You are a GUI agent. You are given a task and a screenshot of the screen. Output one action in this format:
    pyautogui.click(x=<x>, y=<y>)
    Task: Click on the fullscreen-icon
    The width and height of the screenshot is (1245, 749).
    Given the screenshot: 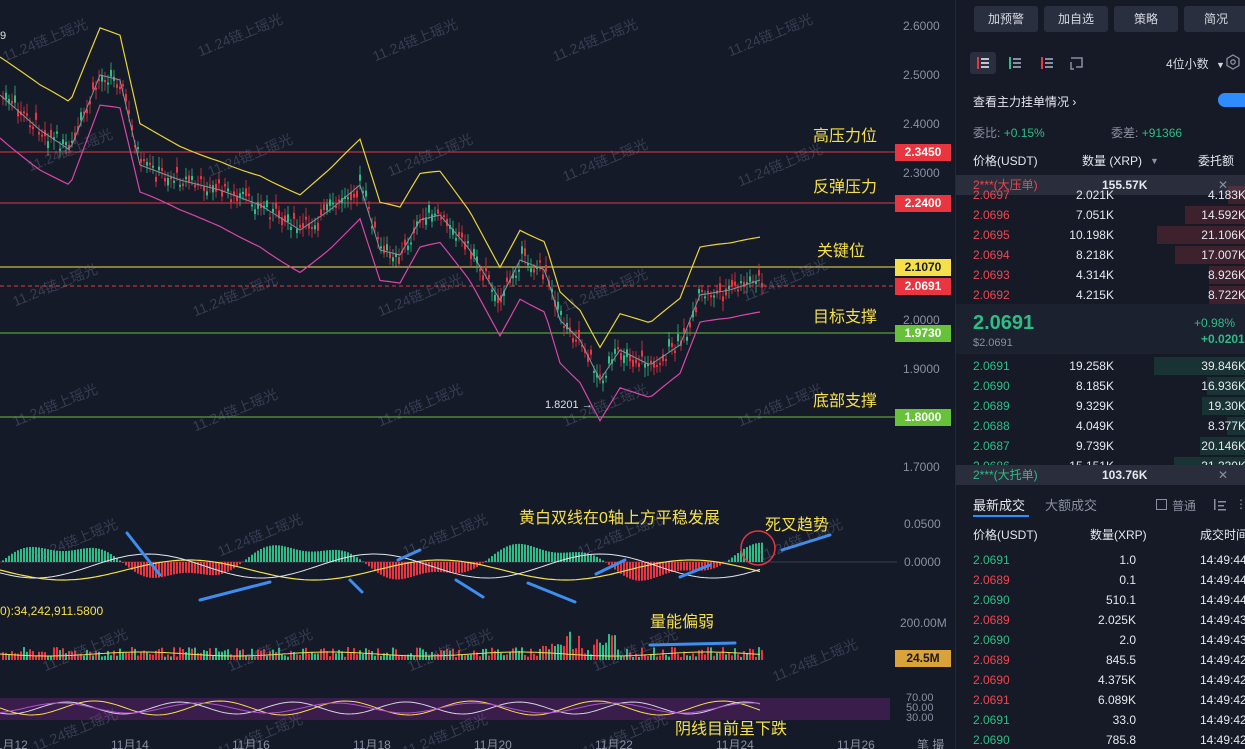 What is the action you would take?
    pyautogui.click(x=1077, y=63)
    